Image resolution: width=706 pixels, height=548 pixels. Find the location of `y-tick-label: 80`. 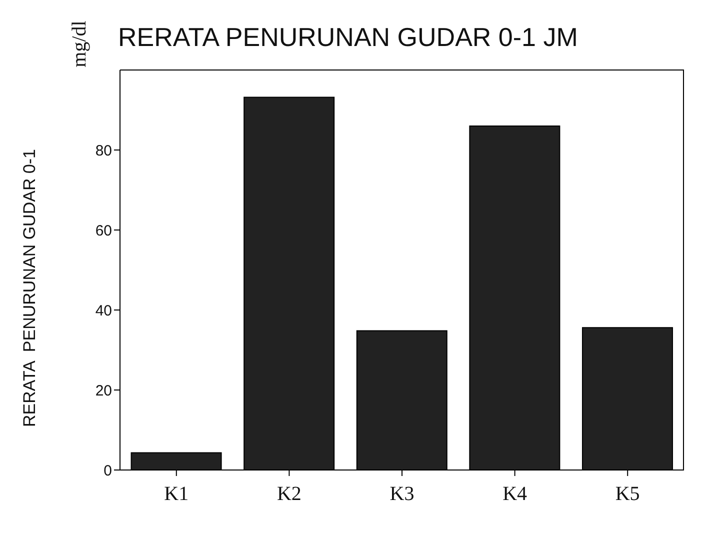

y-tick-label: 80 is located at coordinates (103, 151).